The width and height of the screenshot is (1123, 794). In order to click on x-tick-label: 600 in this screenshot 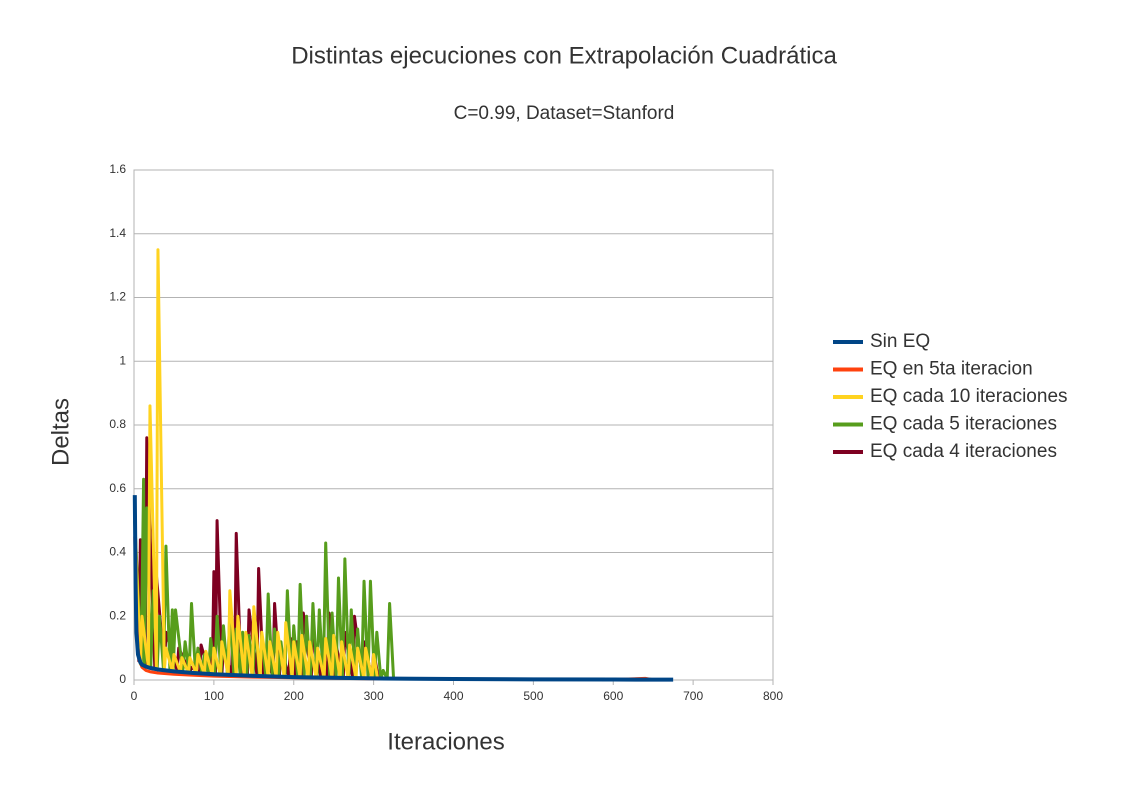, I will do `click(613, 696)`.